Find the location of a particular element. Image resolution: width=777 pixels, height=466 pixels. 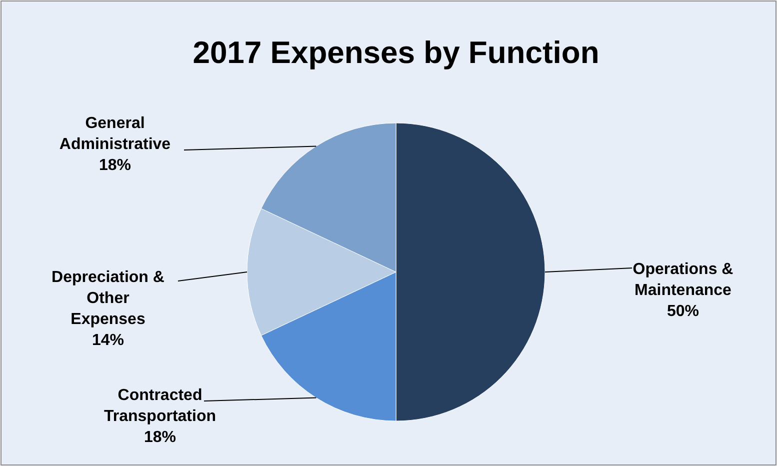

data-label: 14% is located at coordinates (108, 340).